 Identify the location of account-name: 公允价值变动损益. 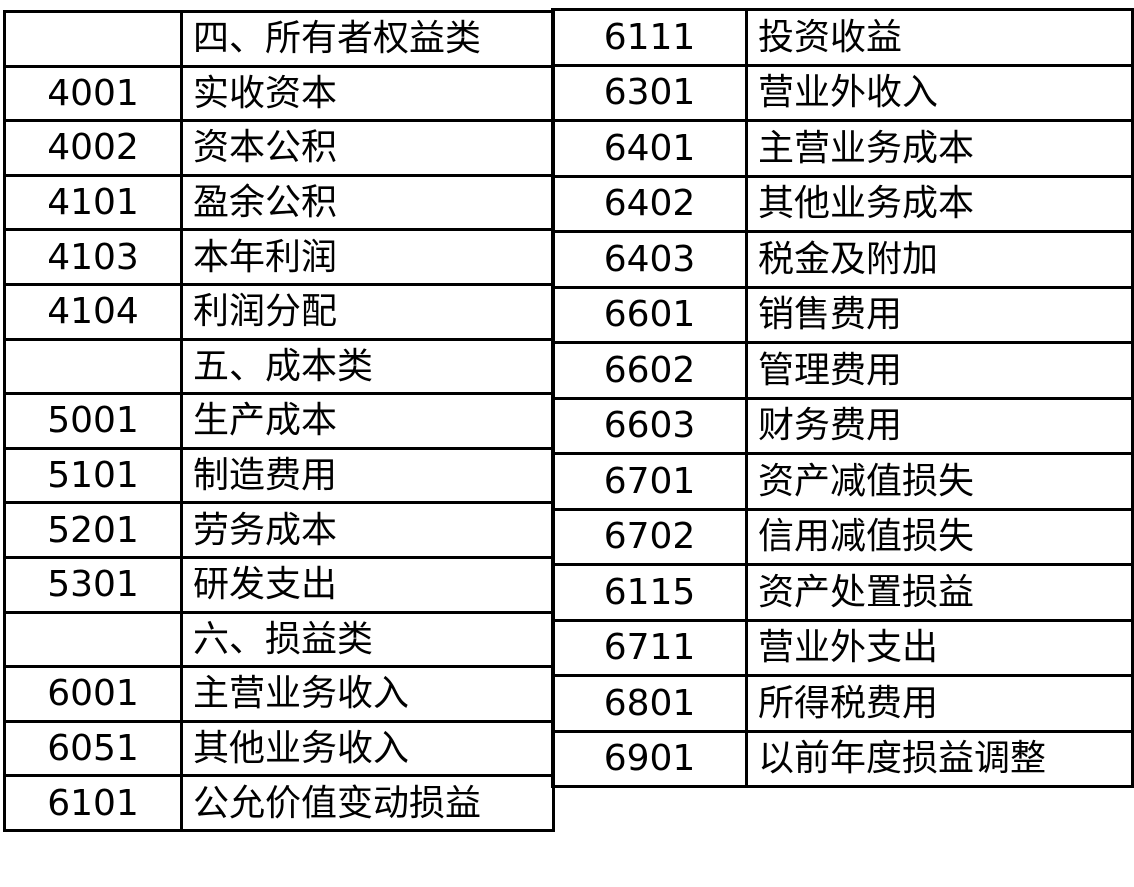
(367, 803).